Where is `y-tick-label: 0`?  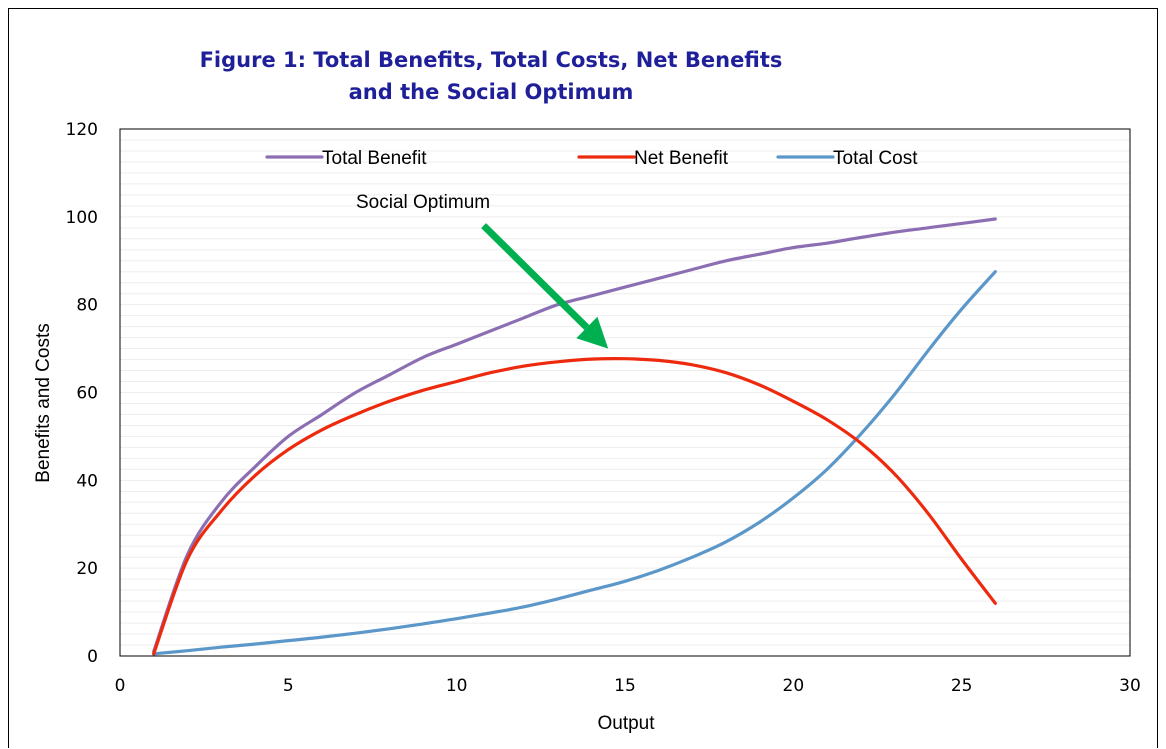 y-tick-label: 0 is located at coordinates (92, 657).